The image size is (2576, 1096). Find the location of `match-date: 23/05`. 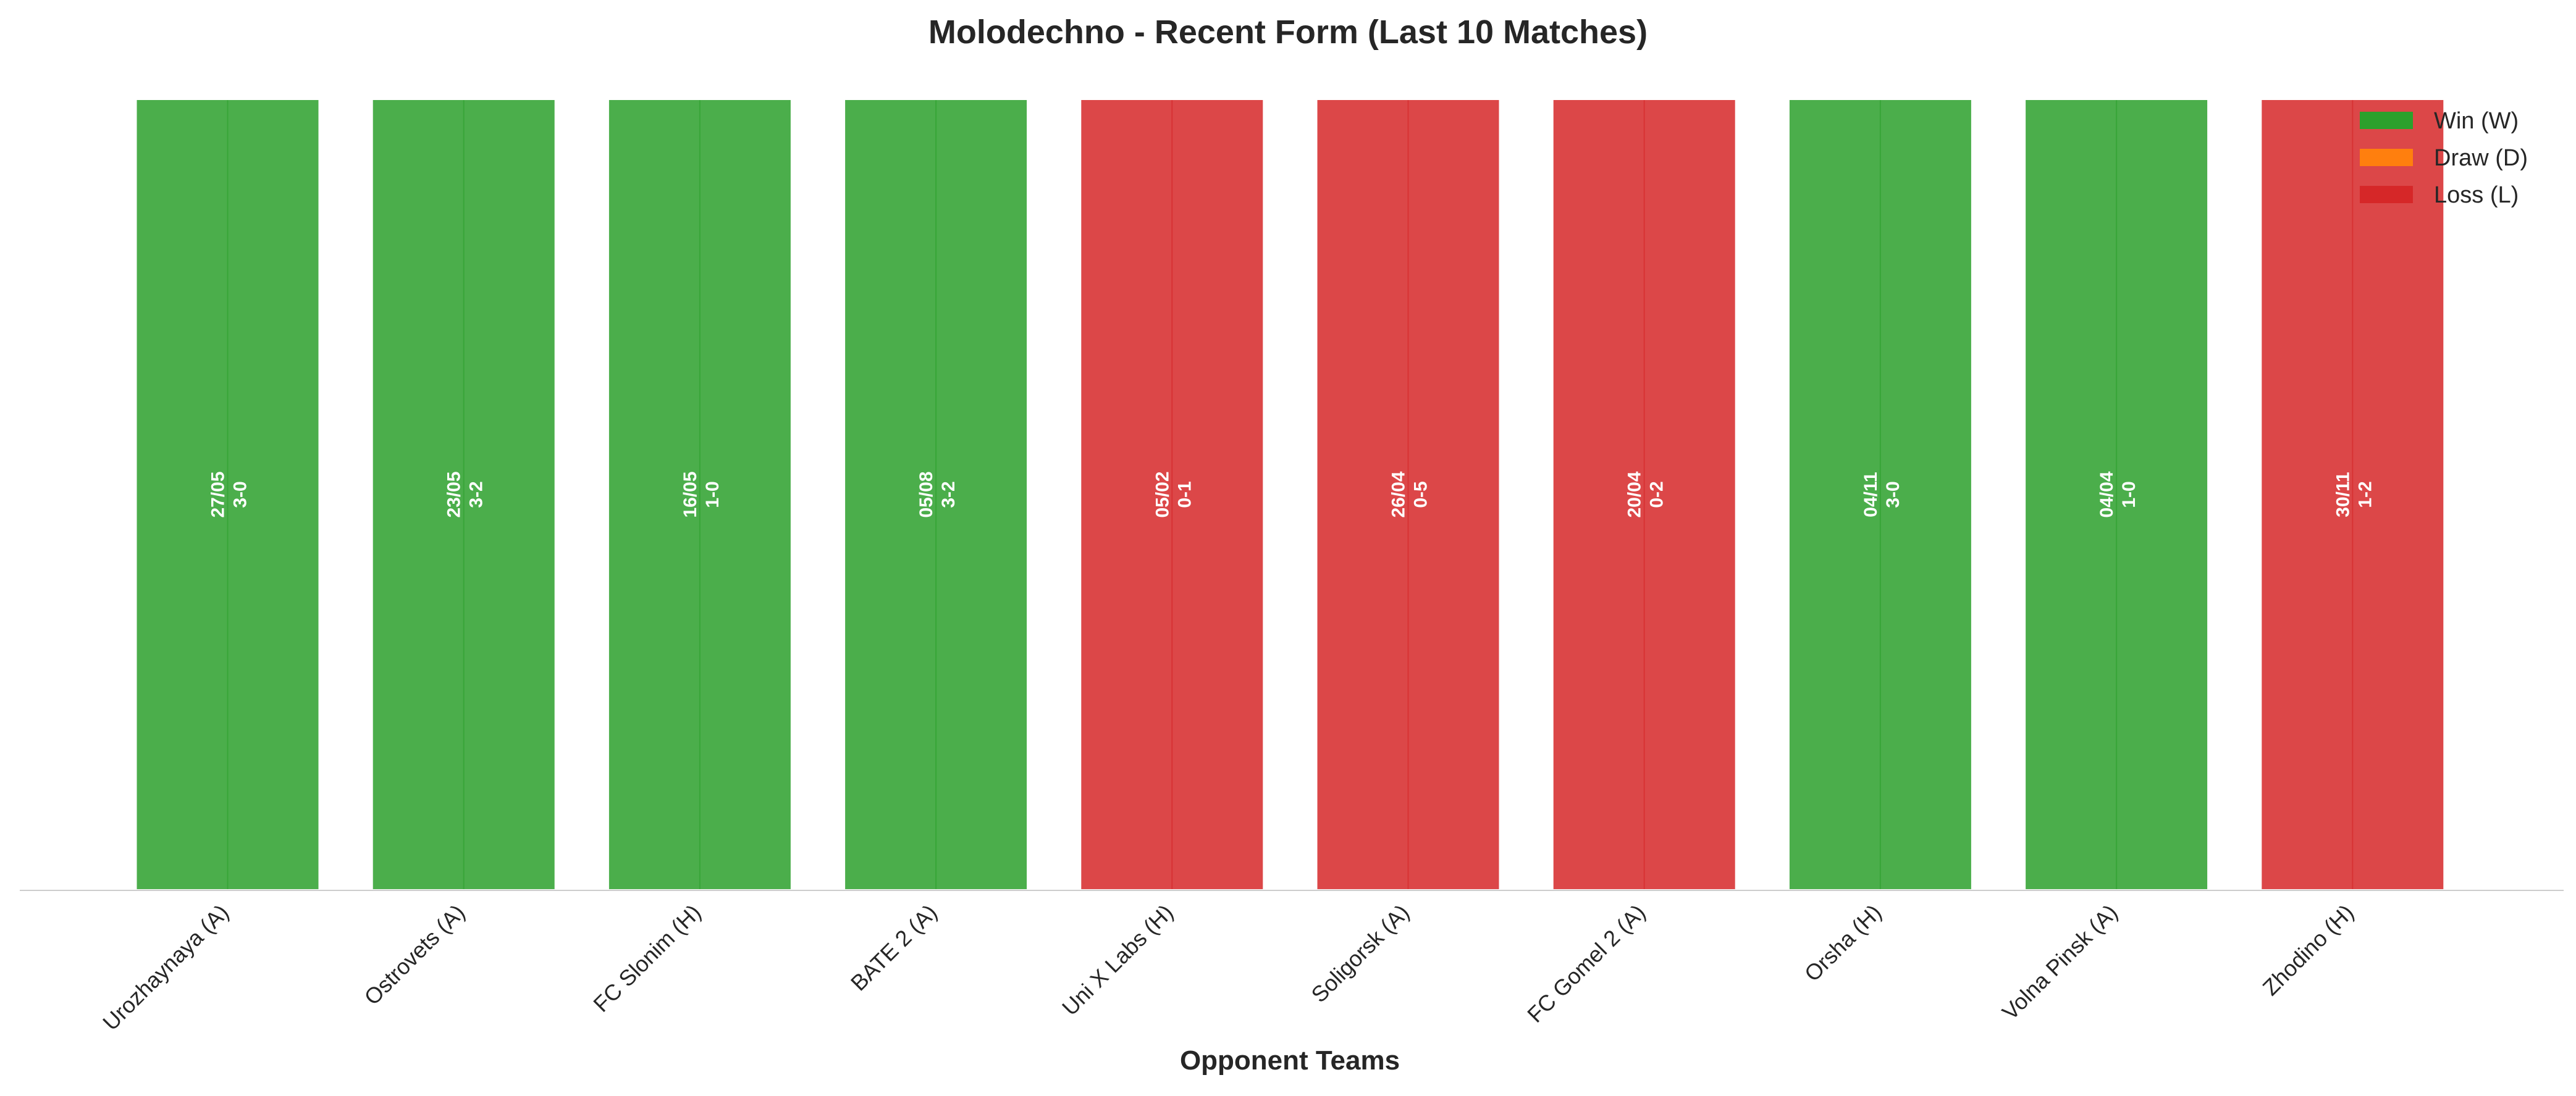

match-date: 23/05 is located at coordinates (454, 494).